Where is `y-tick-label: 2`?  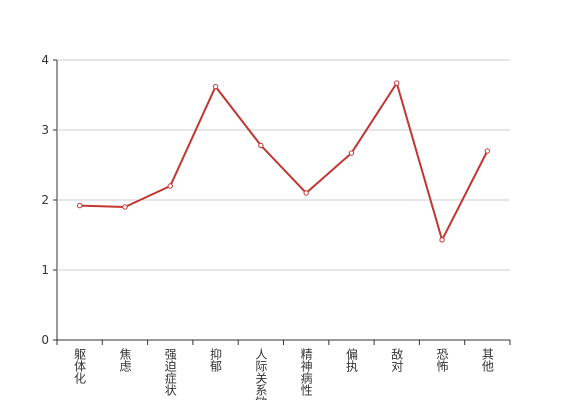
y-tick-label: 2 is located at coordinates (45, 200).